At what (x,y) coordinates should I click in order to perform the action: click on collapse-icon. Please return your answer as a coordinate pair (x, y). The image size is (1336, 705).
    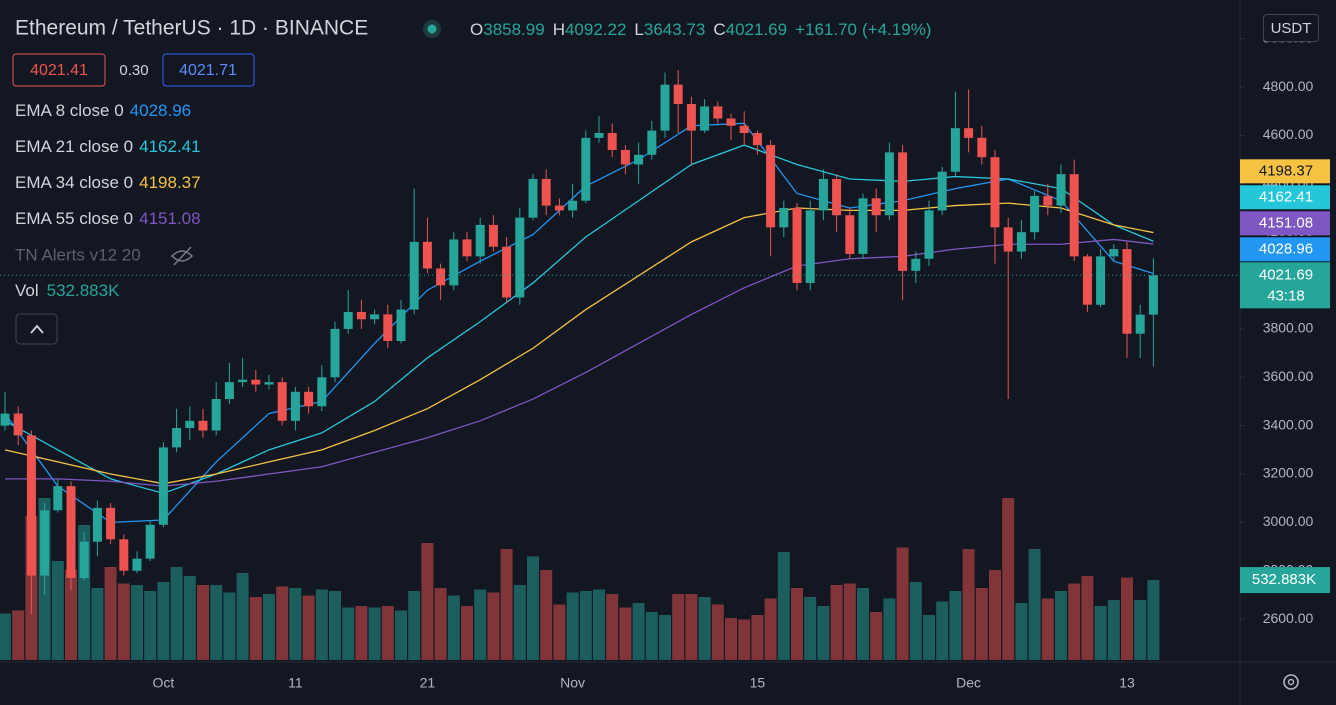
    Looking at the image, I should click on (37, 329).